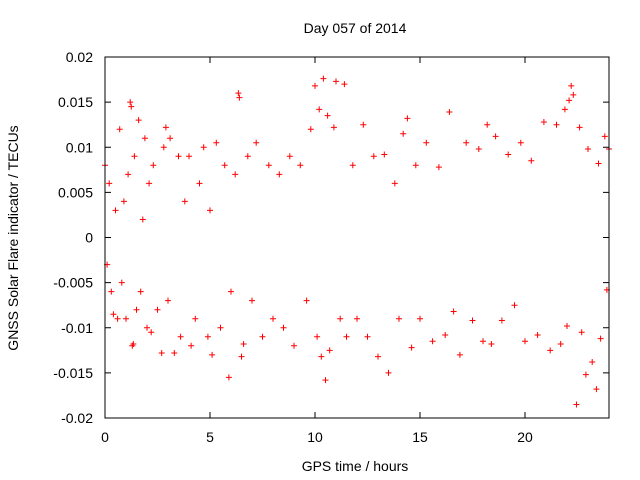  Describe the element at coordinates (77, 328) in the screenshot. I see `y-tick-label: -0.01` at that location.